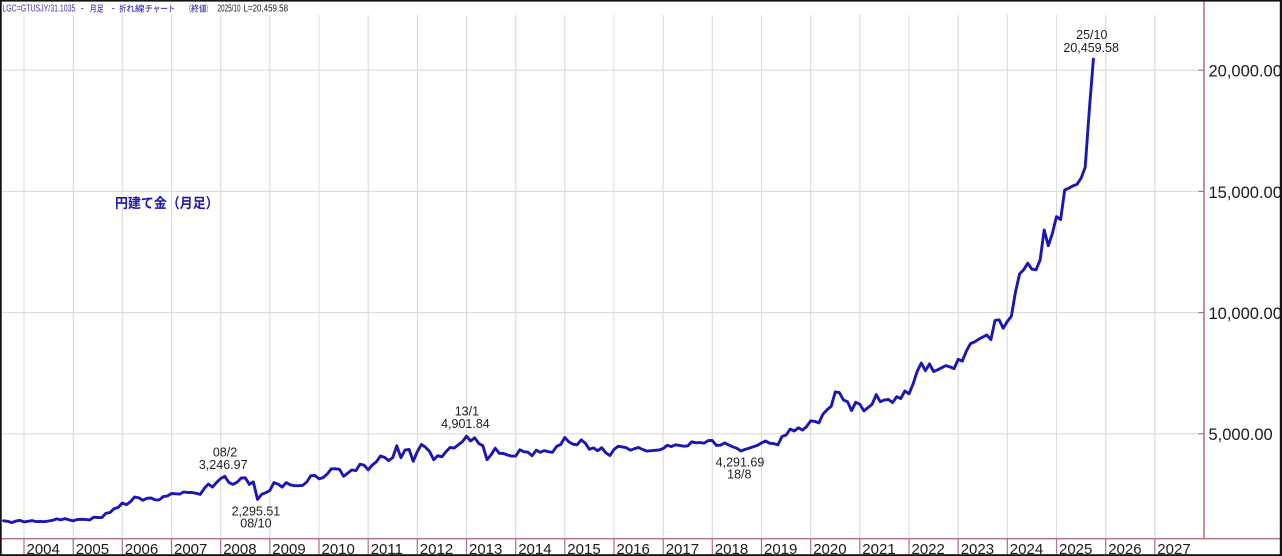  What do you see at coordinates (43, 548) in the screenshot?
I see `svg-text: 2004` at bounding box center [43, 548].